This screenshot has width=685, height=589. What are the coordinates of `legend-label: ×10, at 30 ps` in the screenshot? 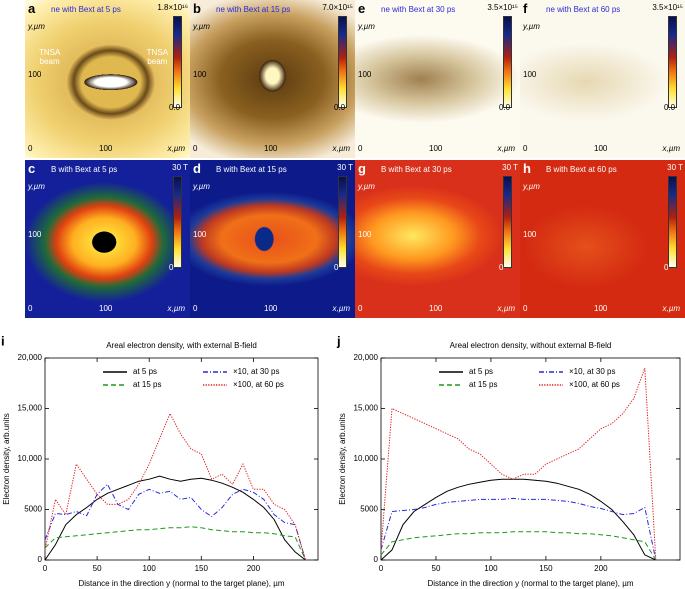 It's located at (592, 371).